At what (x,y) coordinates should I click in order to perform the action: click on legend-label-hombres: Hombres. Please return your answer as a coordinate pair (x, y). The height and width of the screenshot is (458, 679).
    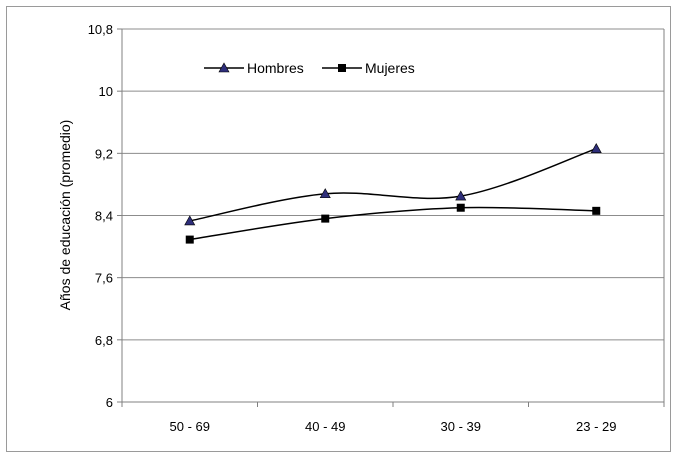
    Looking at the image, I should click on (275, 68).